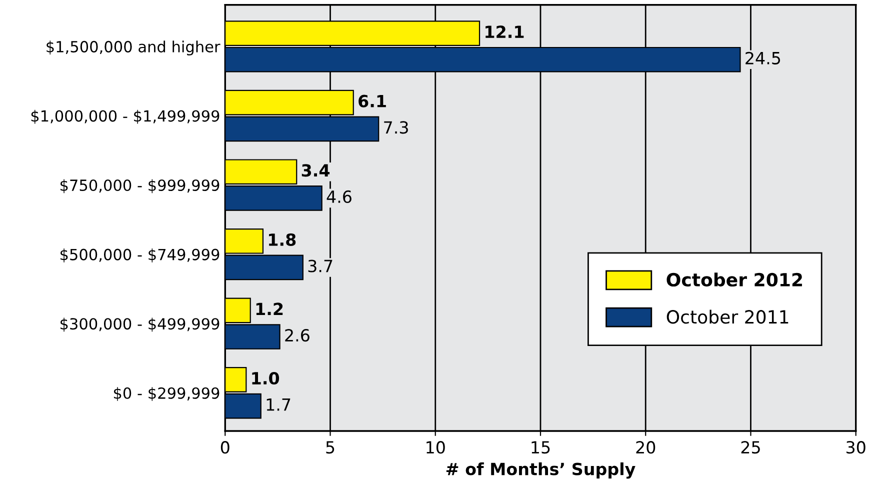 This screenshot has height=487, width=876. Describe the element at coordinates (297, 335) in the screenshot. I see `data-label: 2.6` at that location.